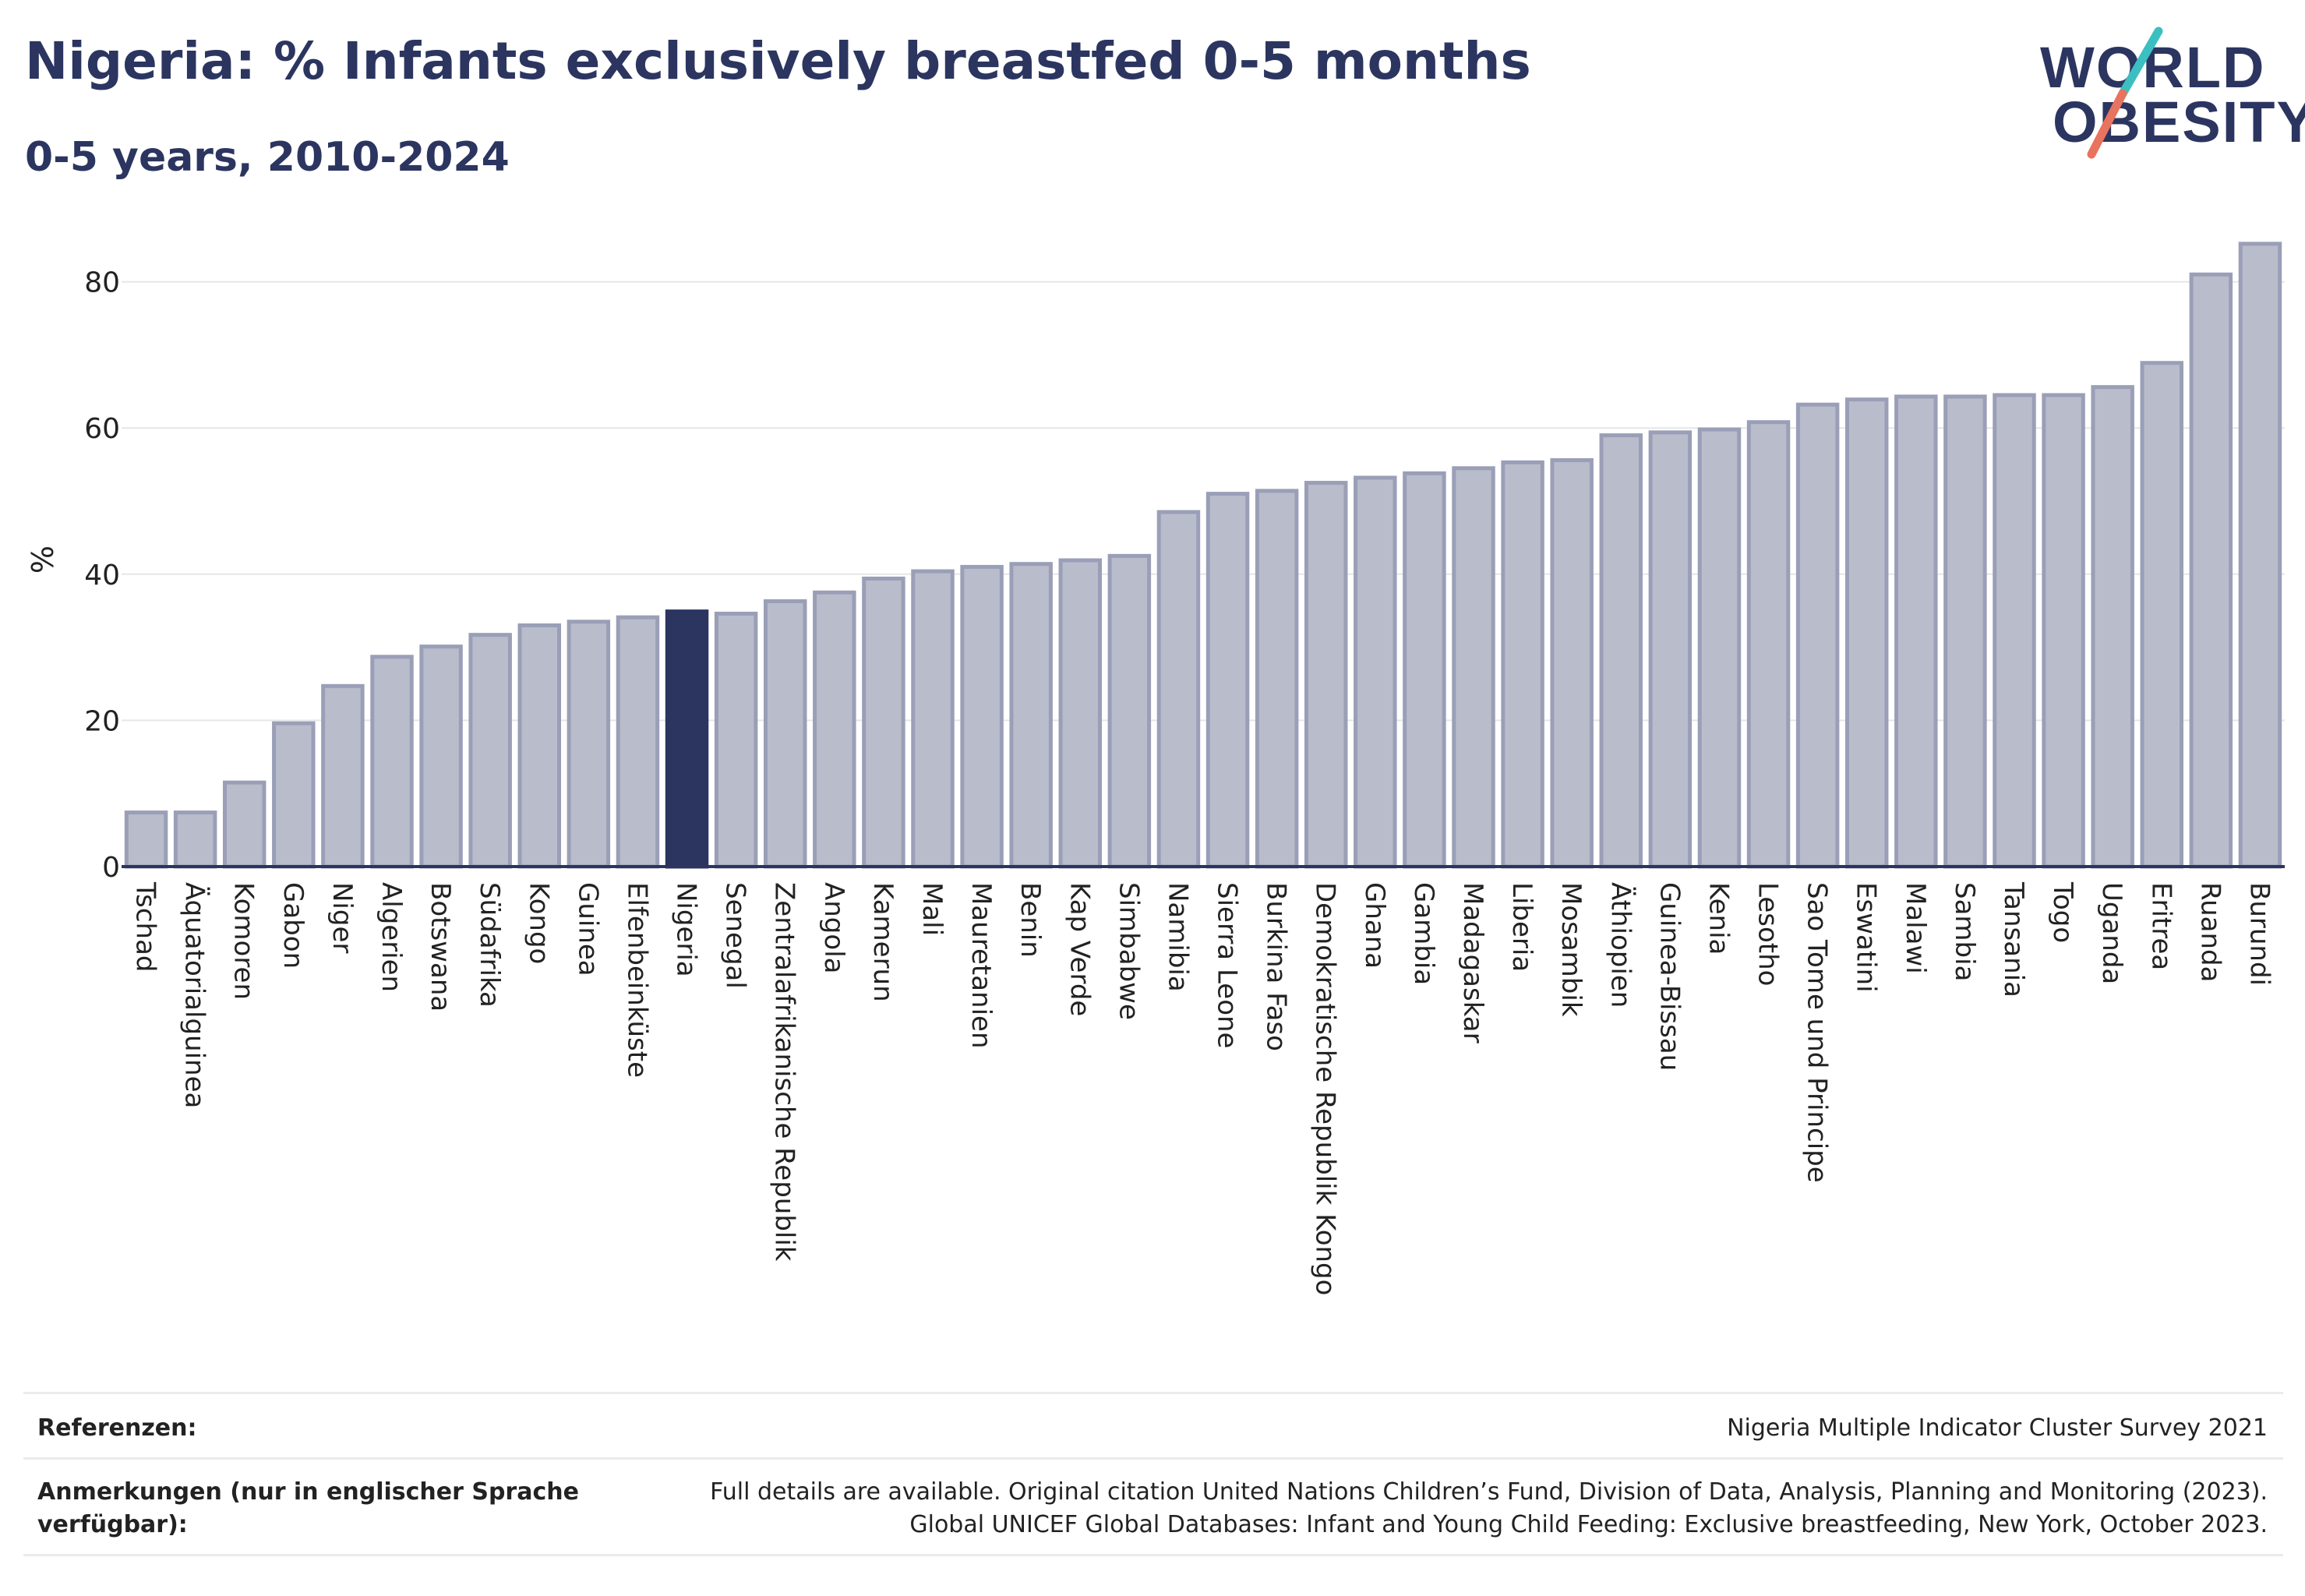  I want to click on bar-ruanda, so click(2211, 570).